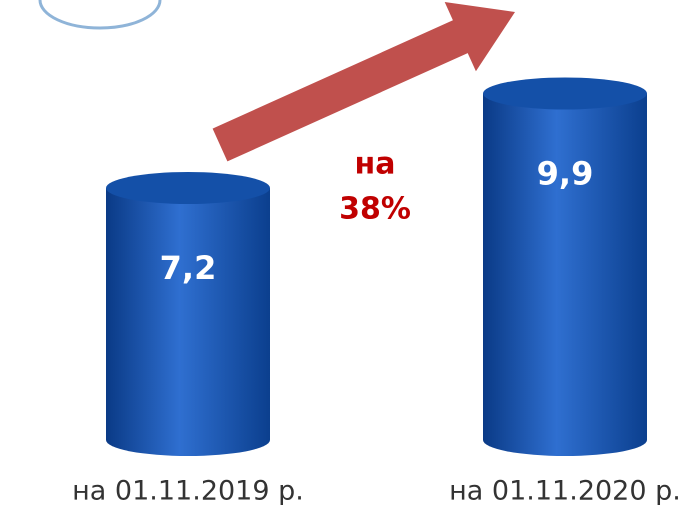 The image size is (695, 530). I want to click on logo-fragment, so click(100, 15).